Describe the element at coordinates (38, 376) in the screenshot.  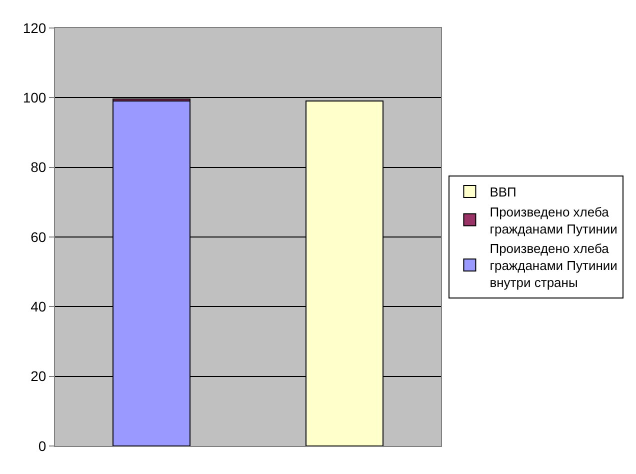
I see `y-tick-label: 20` at that location.